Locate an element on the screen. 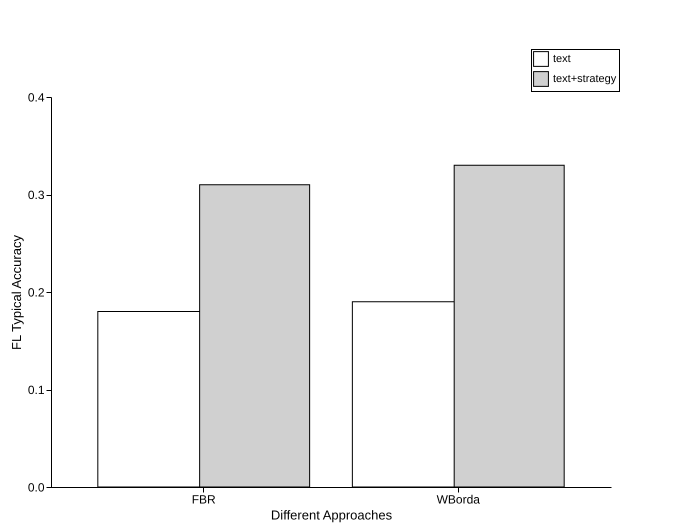 The width and height of the screenshot is (693, 524). y-axis-title: FL Typical Accuracy is located at coordinates (16, 292).